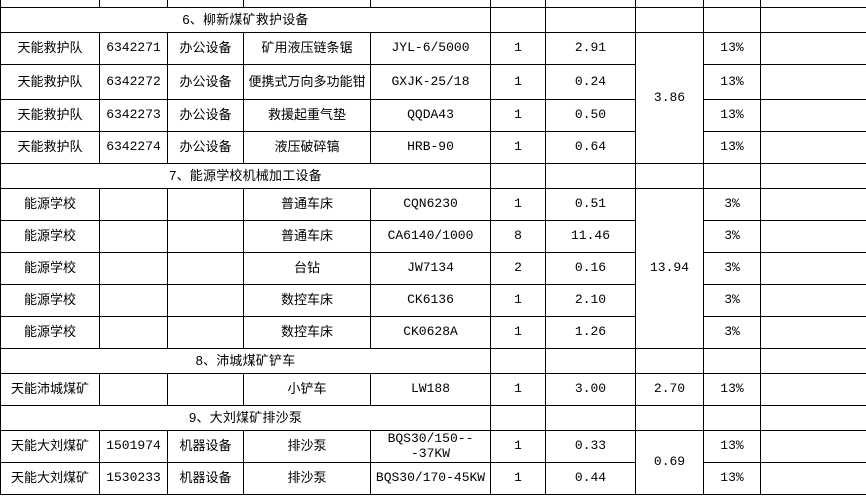  Describe the element at coordinates (307, 115) in the screenshot. I see `cell-name: 救援起重气垫` at that location.